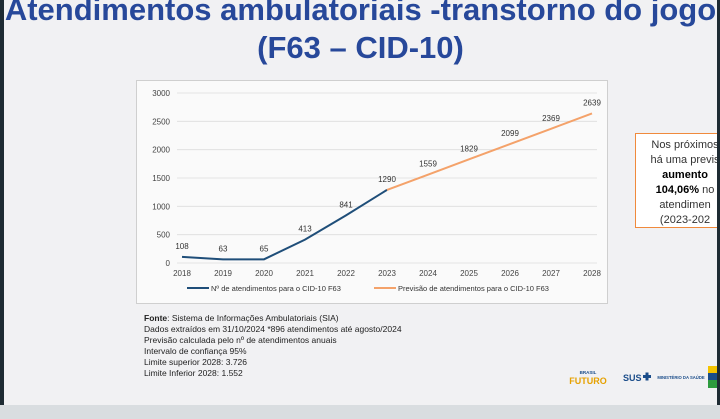 This screenshot has width=720, height=419. What do you see at coordinates (264, 273) in the screenshot?
I see `x-tick-label: 2020` at bounding box center [264, 273].